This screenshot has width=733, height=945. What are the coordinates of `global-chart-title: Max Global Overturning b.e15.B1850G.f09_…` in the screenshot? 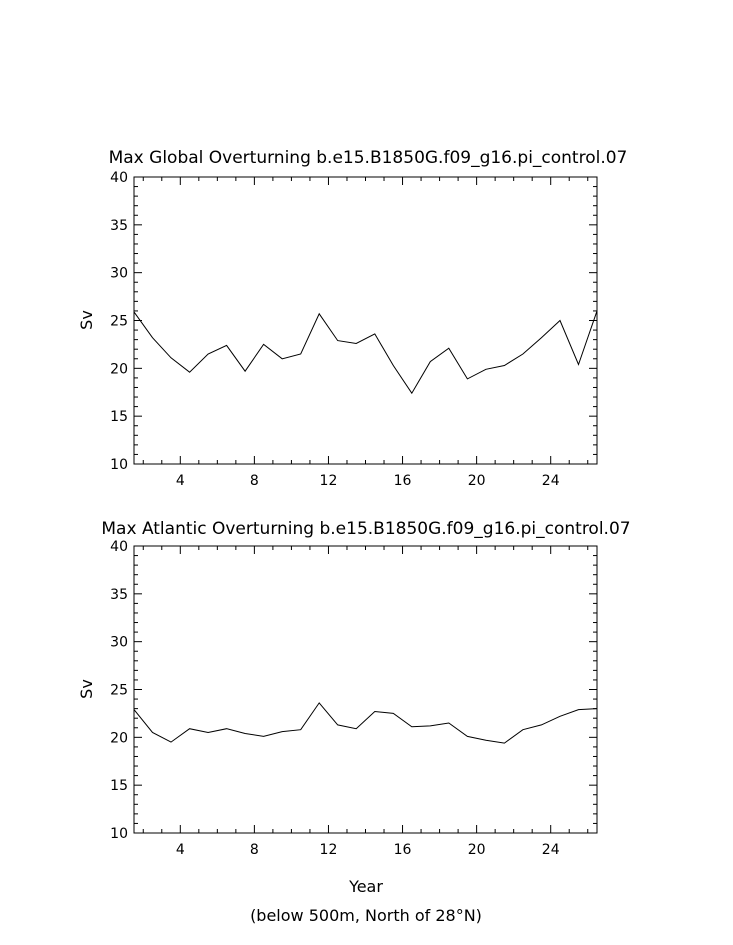 It's located at (368, 158).